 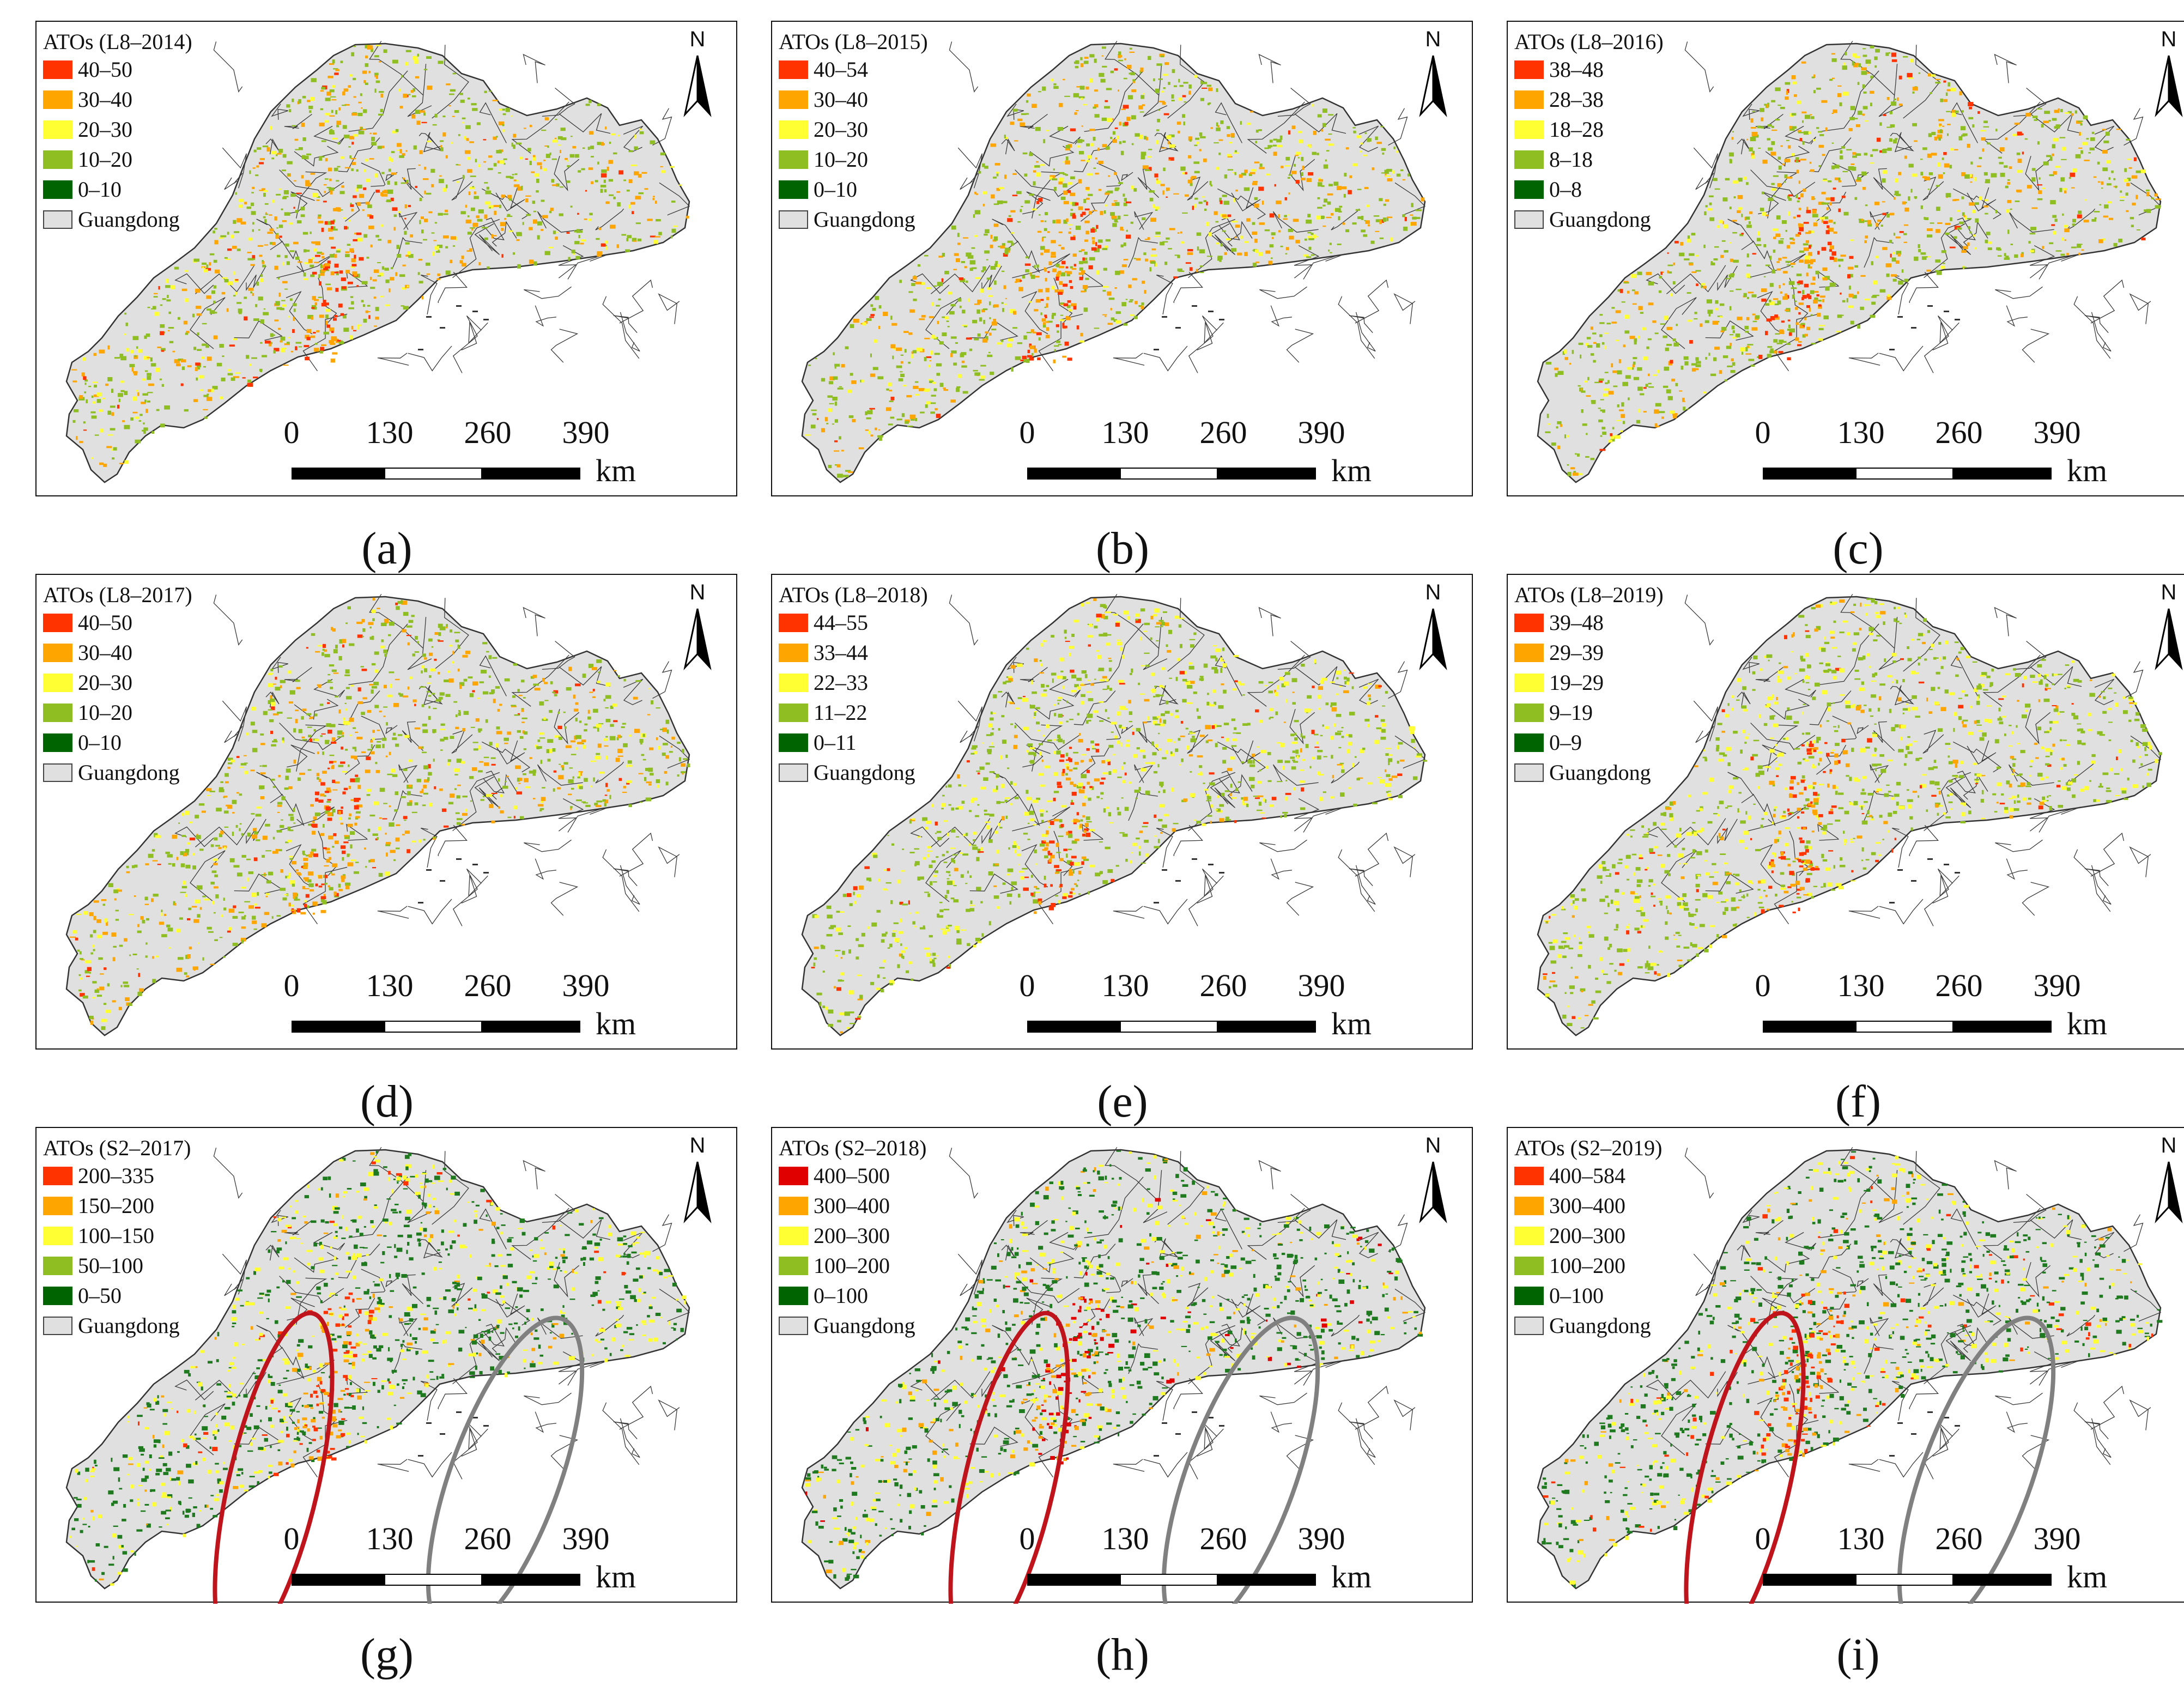 What do you see at coordinates (1122, 1654) in the screenshot?
I see `panel-caption: (h)` at bounding box center [1122, 1654].